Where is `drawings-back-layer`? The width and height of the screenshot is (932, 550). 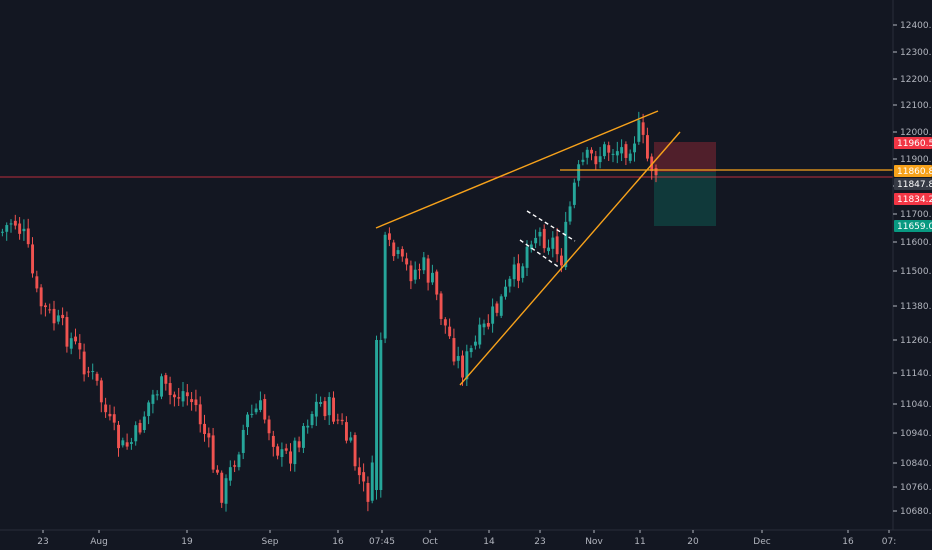
drawings-back-layer is located at coordinates (446, 184).